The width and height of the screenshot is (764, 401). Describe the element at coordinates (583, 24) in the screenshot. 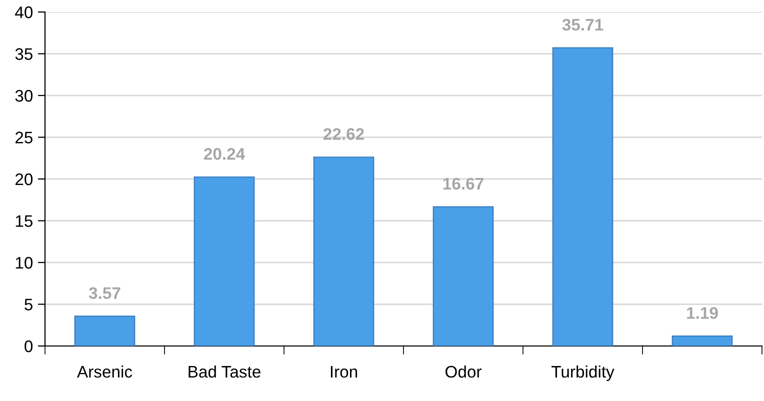

I see `data-label: 35.71` at that location.